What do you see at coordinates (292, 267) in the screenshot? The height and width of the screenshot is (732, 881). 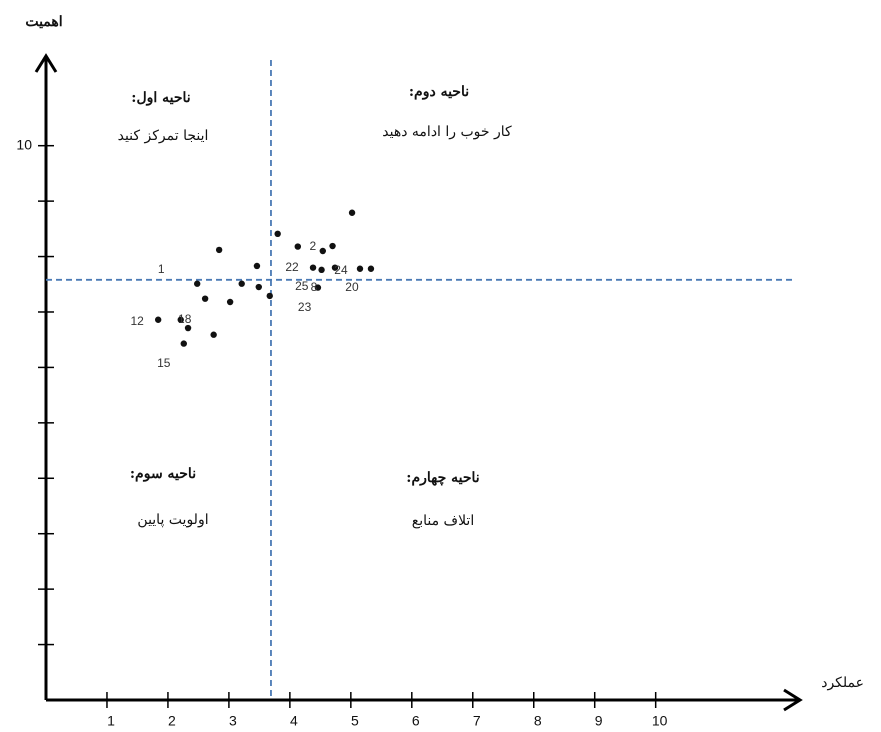 I see `point-label: 22` at bounding box center [292, 267].